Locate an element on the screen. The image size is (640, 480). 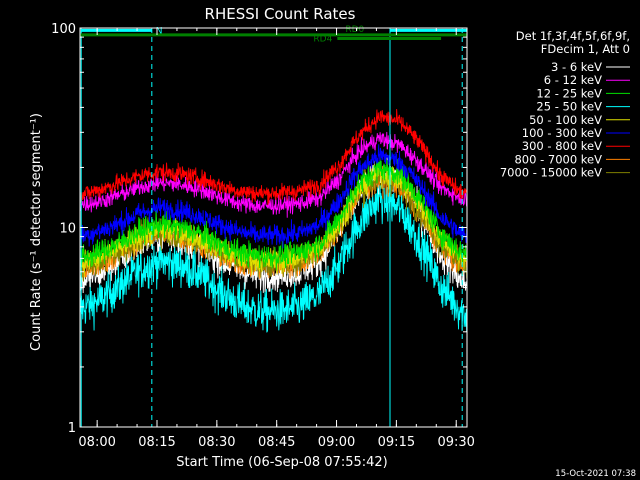
flag-label-3: RD4 is located at coordinates (322, 40).